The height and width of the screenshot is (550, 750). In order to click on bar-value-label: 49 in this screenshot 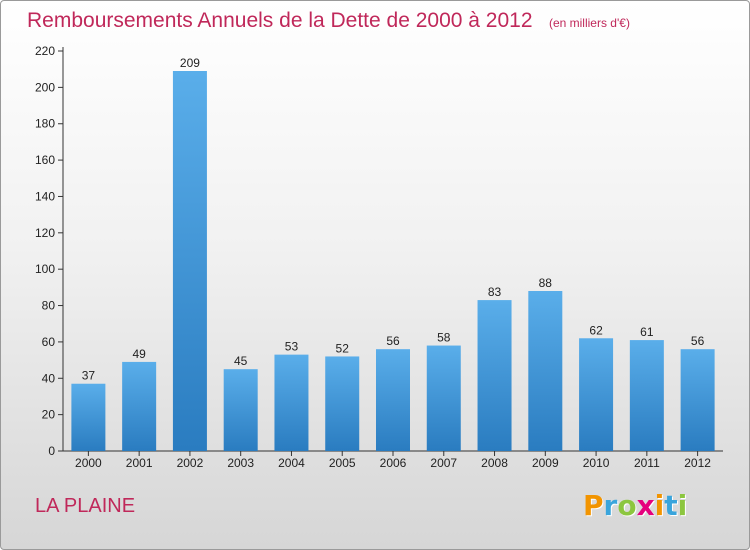, I will do `click(139, 354)`.